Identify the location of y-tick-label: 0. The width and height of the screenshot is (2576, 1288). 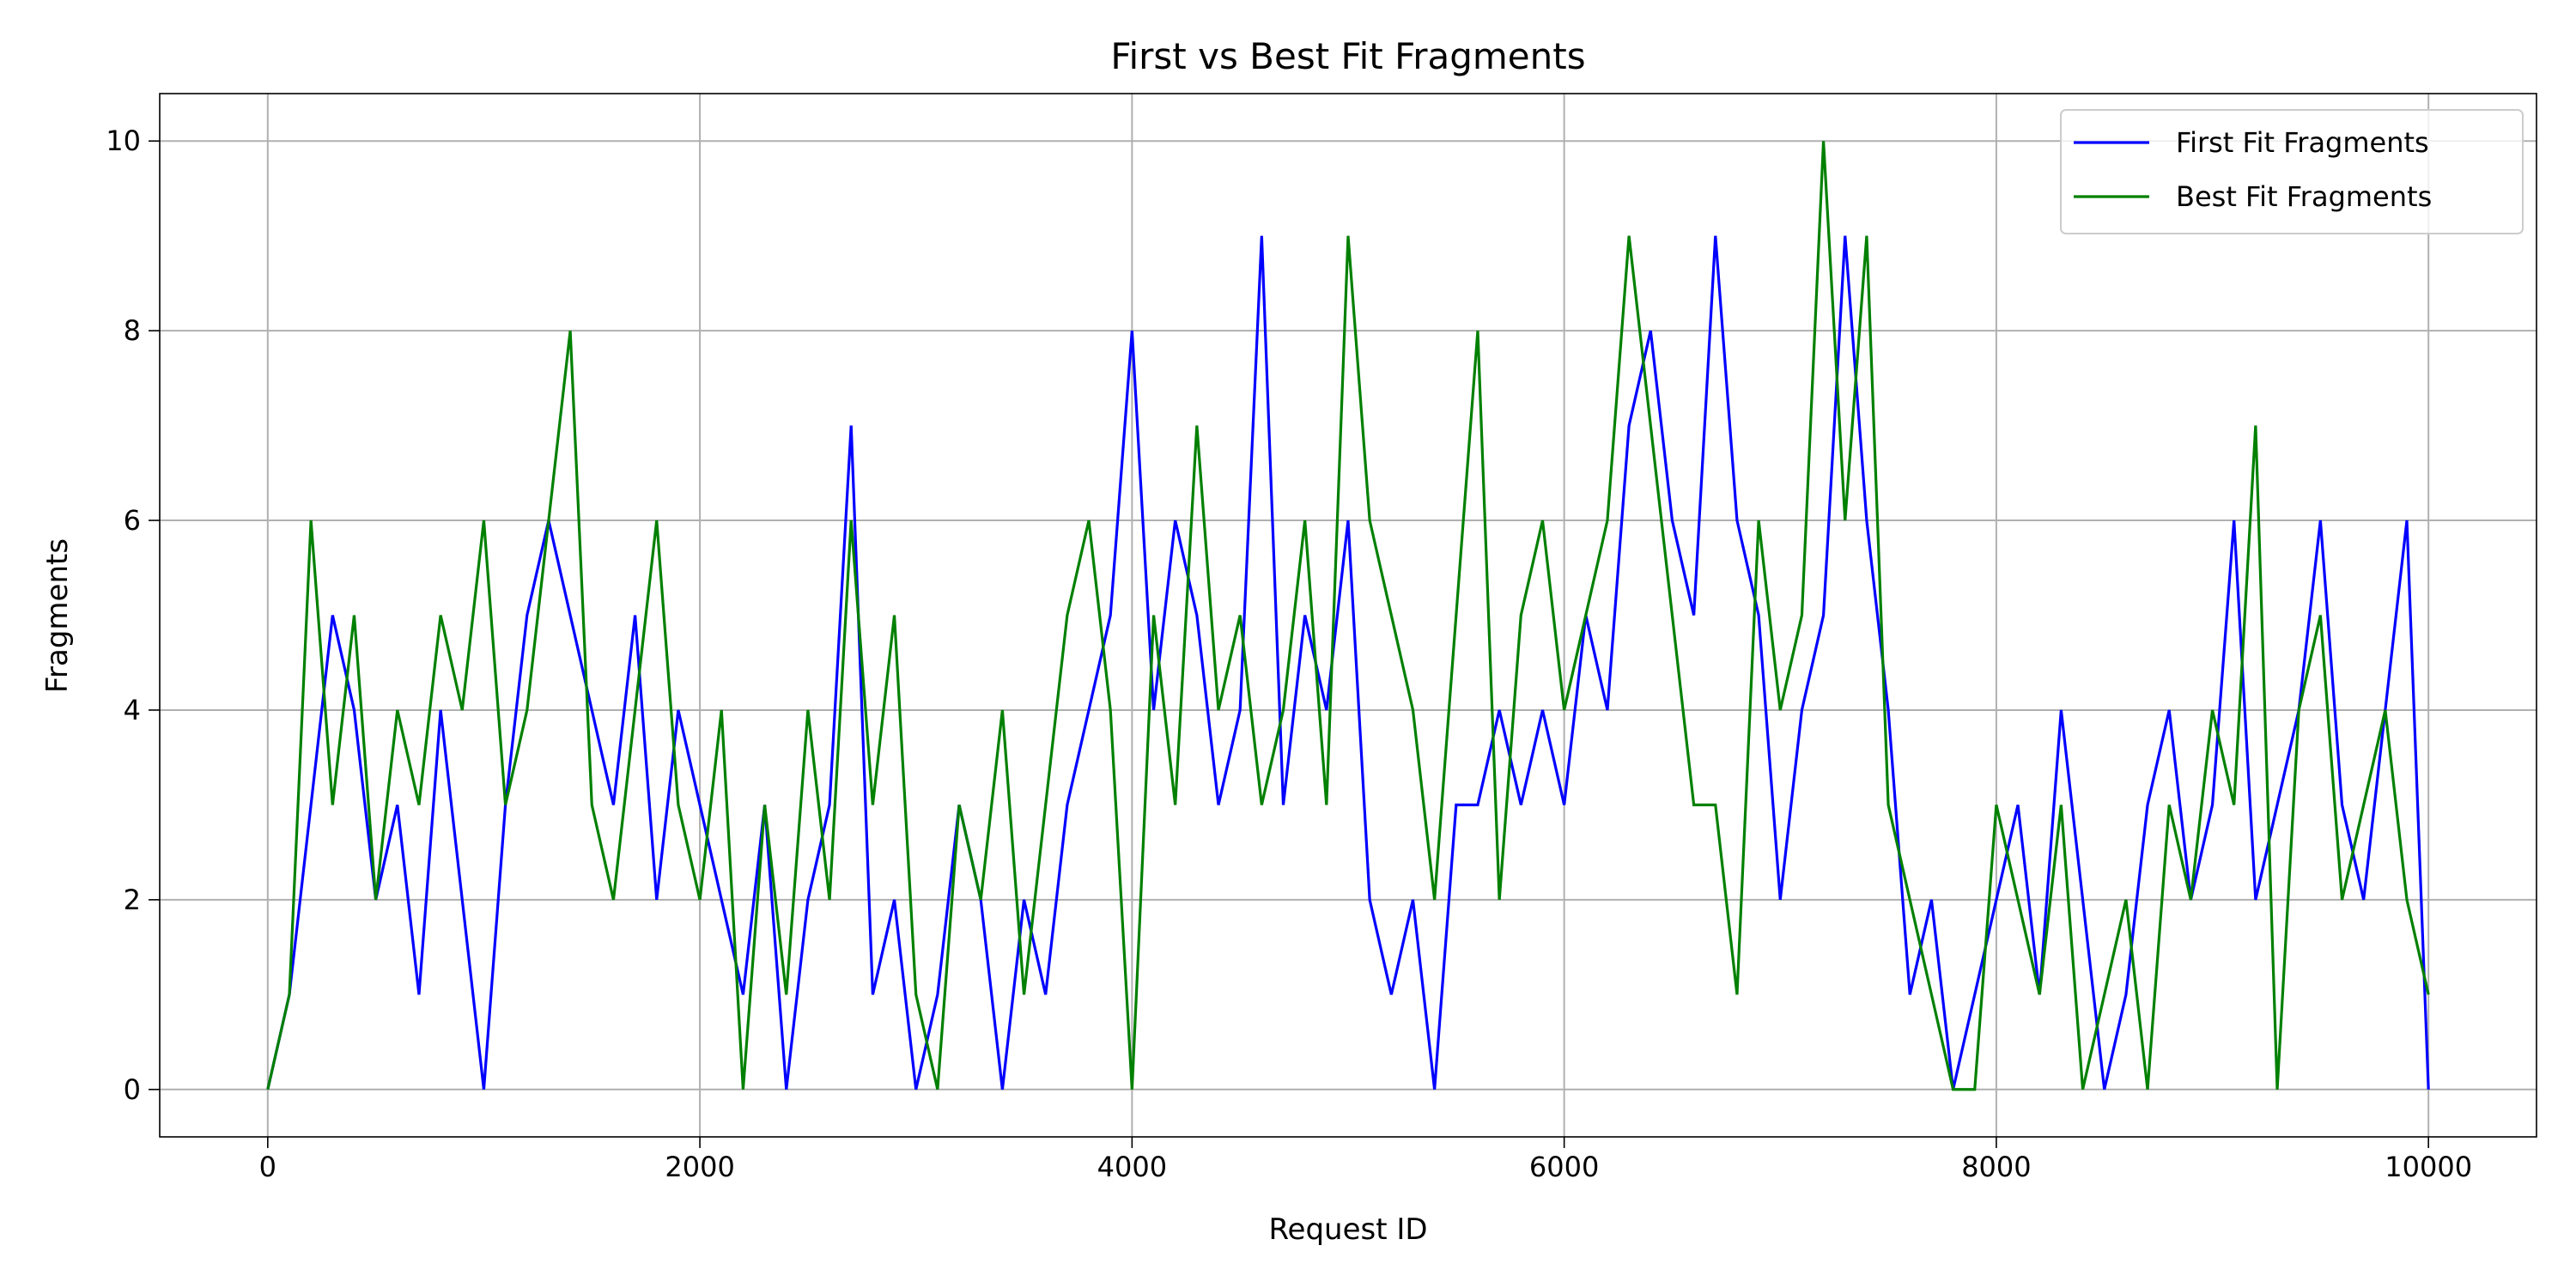
(132, 1089).